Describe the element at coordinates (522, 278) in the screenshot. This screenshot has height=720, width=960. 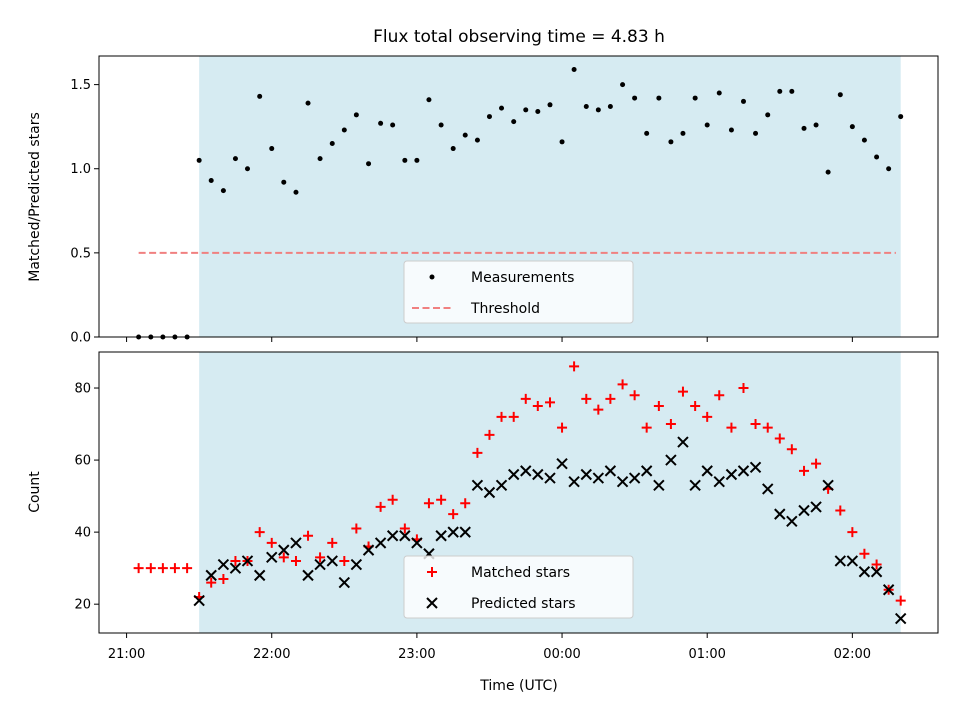
I see `top-legend-label: Measurements` at that location.